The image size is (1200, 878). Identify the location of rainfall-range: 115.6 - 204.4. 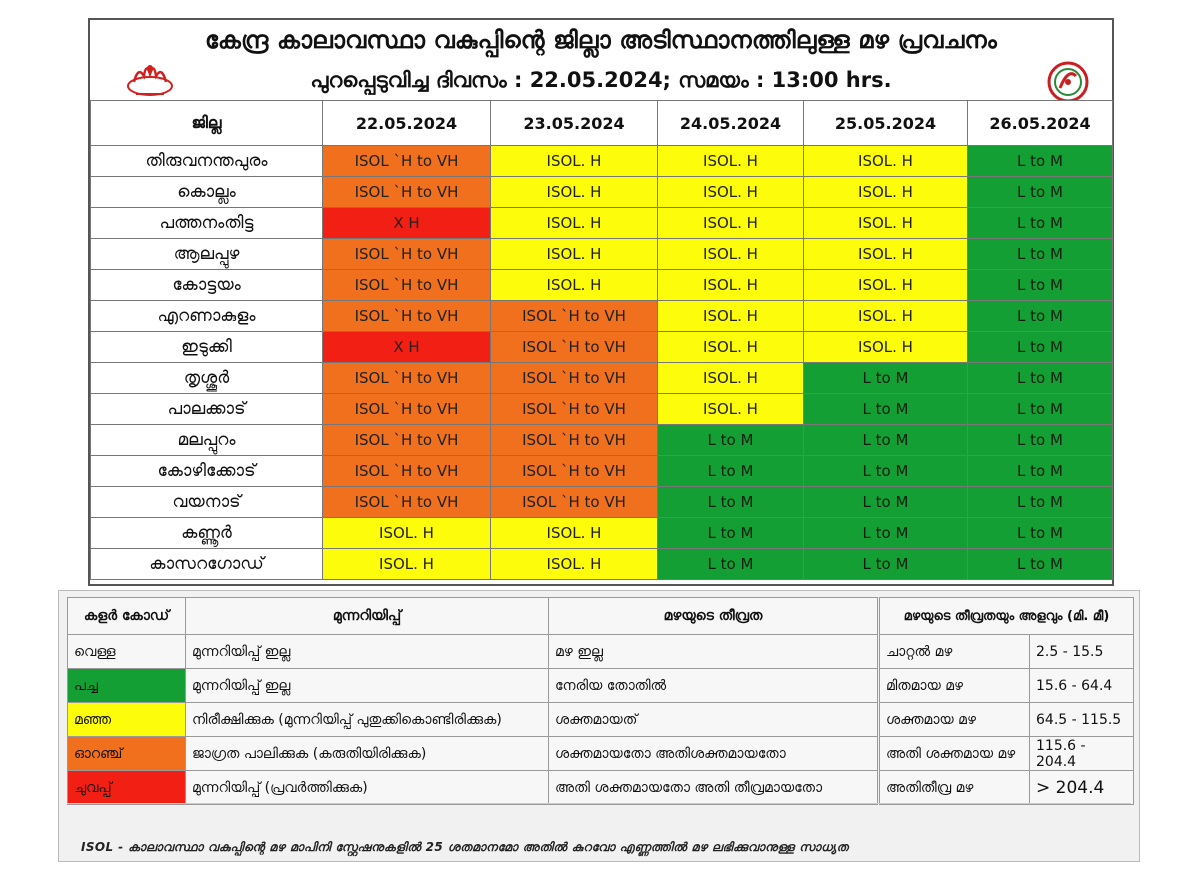
(1081, 753).